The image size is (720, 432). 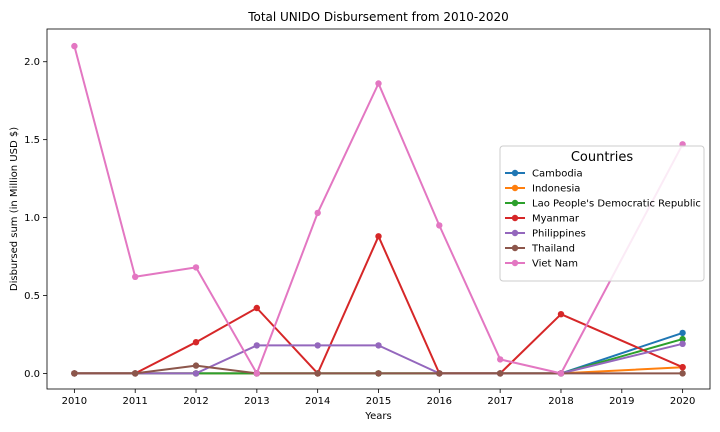 What do you see at coordinates (499, 401) in the screenshot?
I see `x-tick-label: 2017` at bounding box center [499, 401].